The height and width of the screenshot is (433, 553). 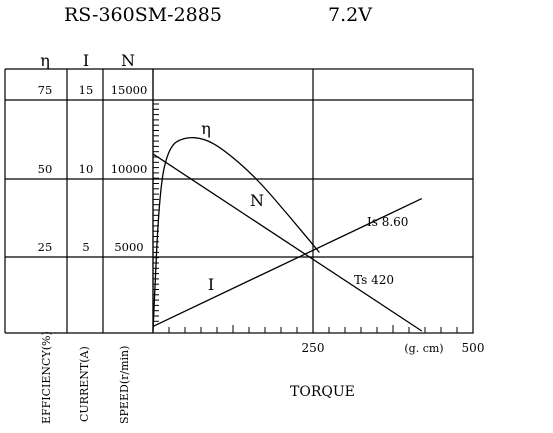 I want to click on x-unit-label: (g. cm), so click(x=423, y=348).